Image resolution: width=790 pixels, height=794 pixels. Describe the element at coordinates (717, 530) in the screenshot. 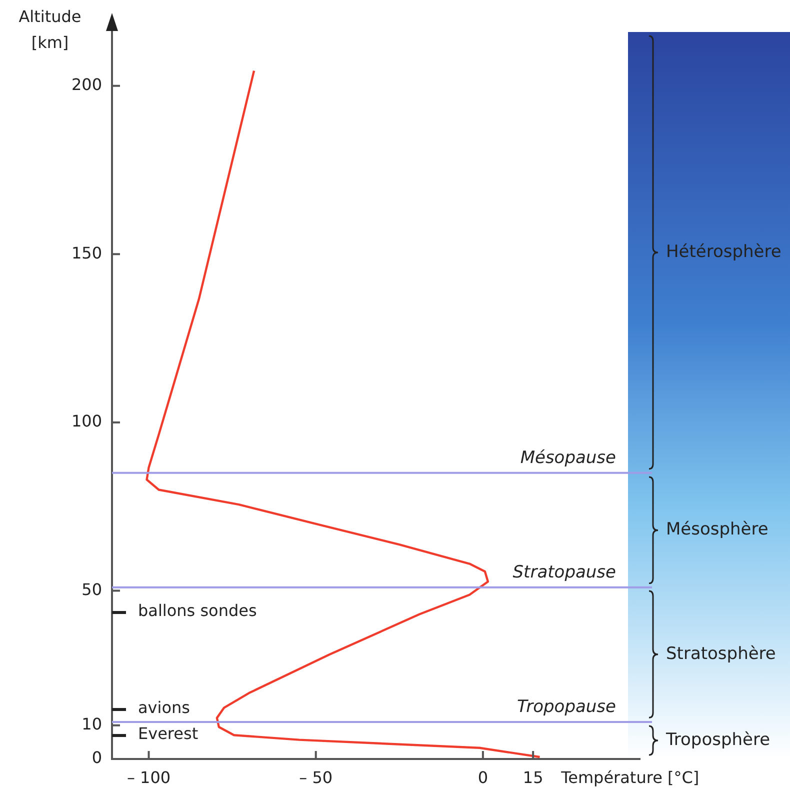

I see `text: Mésosphère` at that location.